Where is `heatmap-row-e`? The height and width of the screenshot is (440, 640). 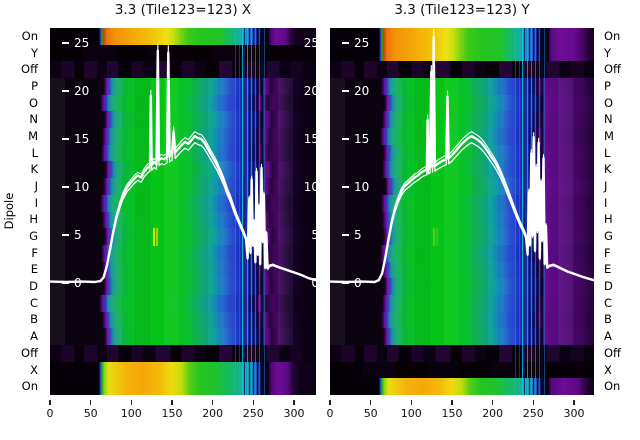
heatmap-row-e is located at coordinates (462, 270).